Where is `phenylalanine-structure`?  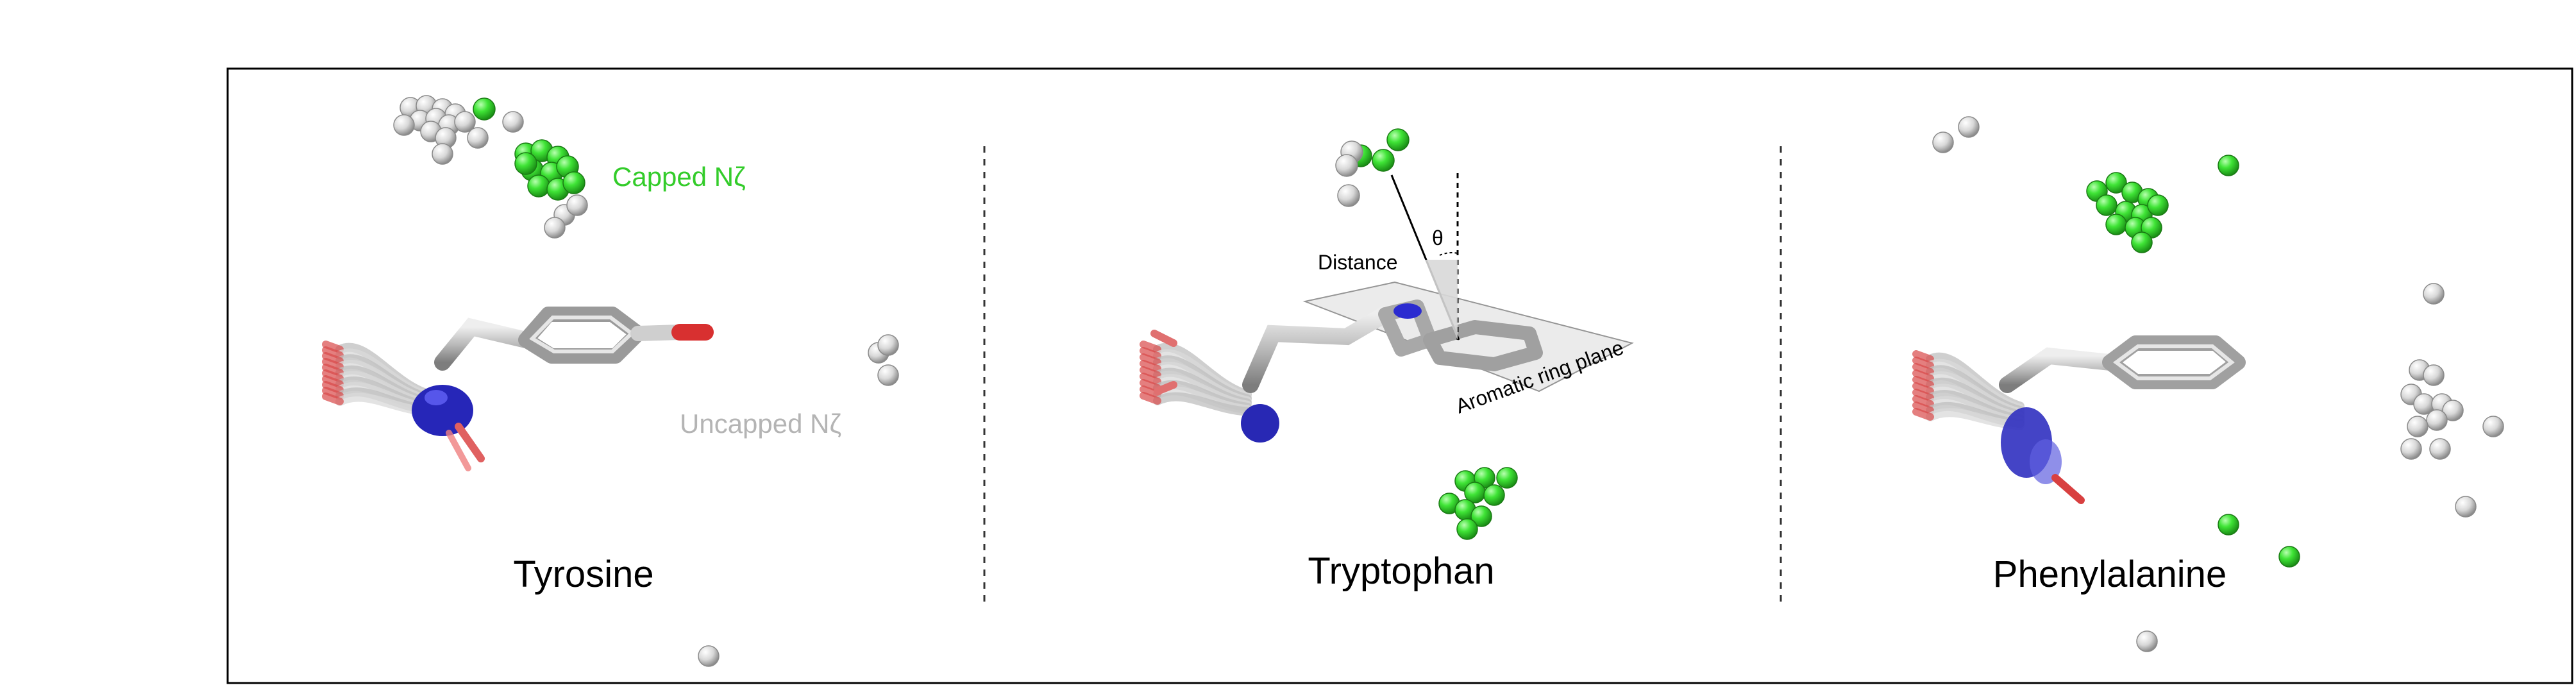
phenylalanine-structure is located at coordinates (2079, 420).